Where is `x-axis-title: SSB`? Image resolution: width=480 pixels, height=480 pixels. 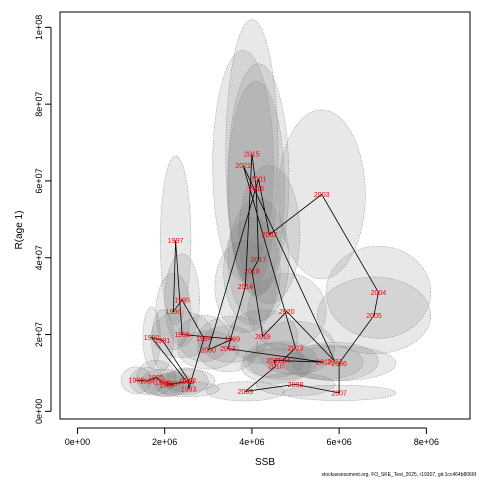
x-axis-title: SSB is located at coordinates (265, 462).